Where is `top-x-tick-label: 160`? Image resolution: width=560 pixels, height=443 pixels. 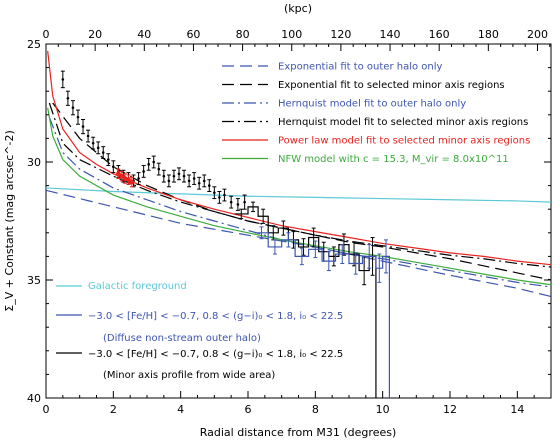 top-x-tick-label: 160 is located at coordinates (439, 34).